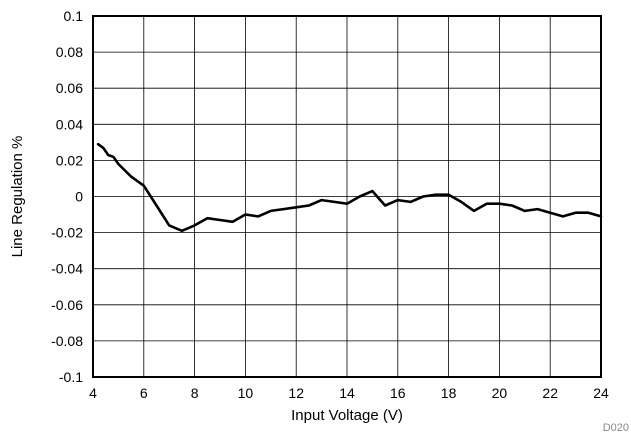 Image resolution: width=631 pixels, height=435 pixels. What do you see at coordinates (449, 393) in the screenshot?
I see `x-tick-label: 18` at bounding box center [449, 393].